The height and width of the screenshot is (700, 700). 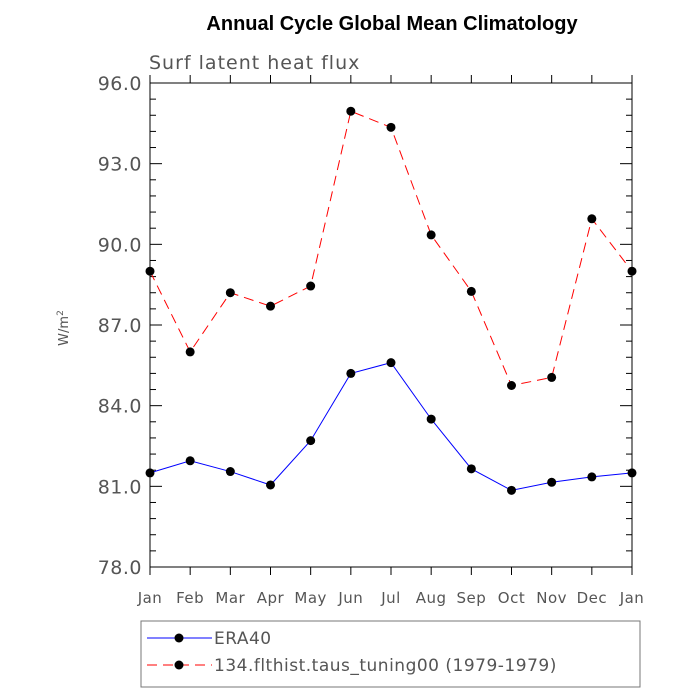 What do you see at coordinates (592, 598) in the screenshot?
I see `x-tick-label: Dec` at bounding box center [592, 598].